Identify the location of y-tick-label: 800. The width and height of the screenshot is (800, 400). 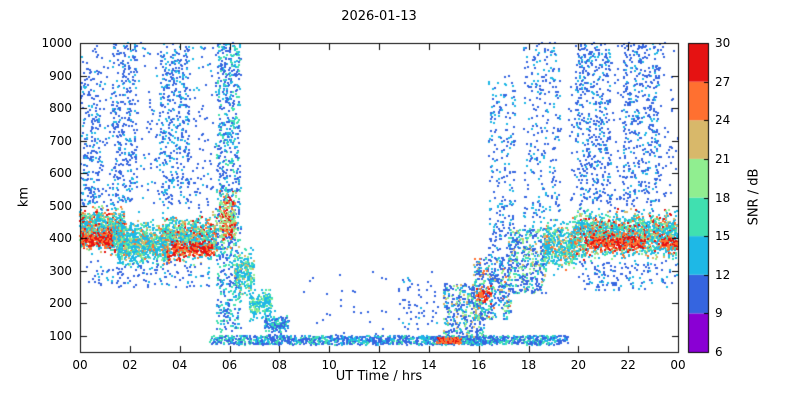
(60, 108).